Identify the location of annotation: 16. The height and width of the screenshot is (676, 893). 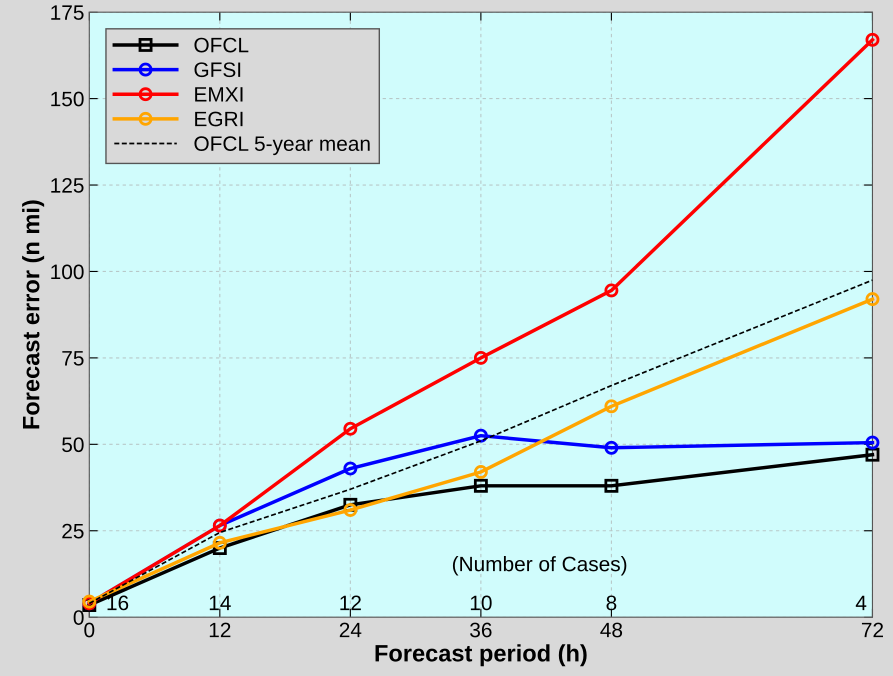
(118, 603).